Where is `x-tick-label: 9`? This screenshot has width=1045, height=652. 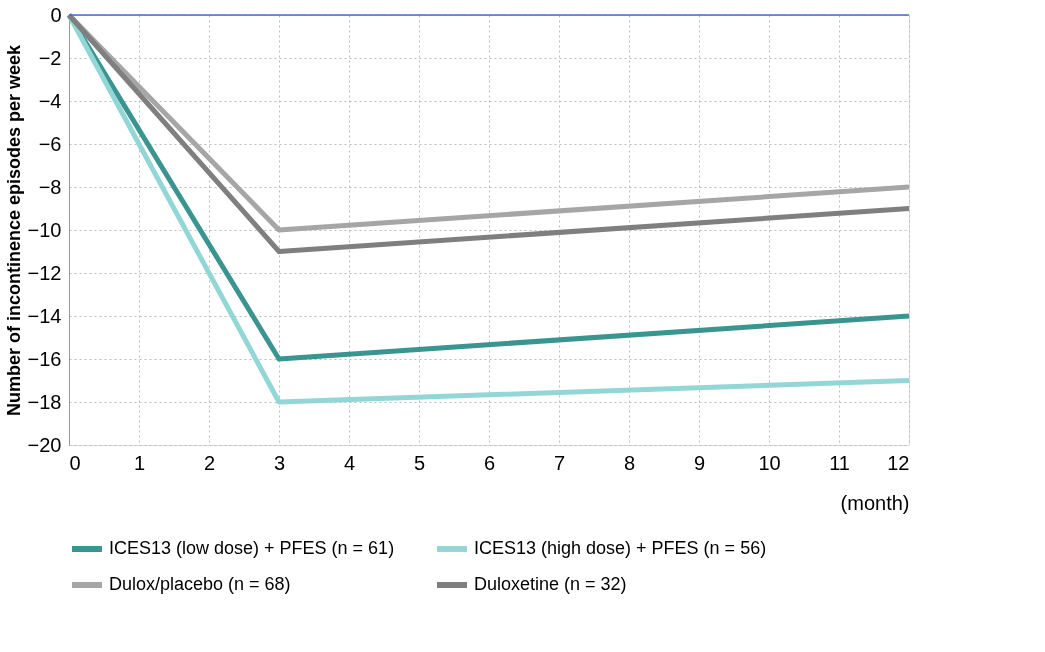 x-tick-label: 9 is located at coordinates (699, 462).